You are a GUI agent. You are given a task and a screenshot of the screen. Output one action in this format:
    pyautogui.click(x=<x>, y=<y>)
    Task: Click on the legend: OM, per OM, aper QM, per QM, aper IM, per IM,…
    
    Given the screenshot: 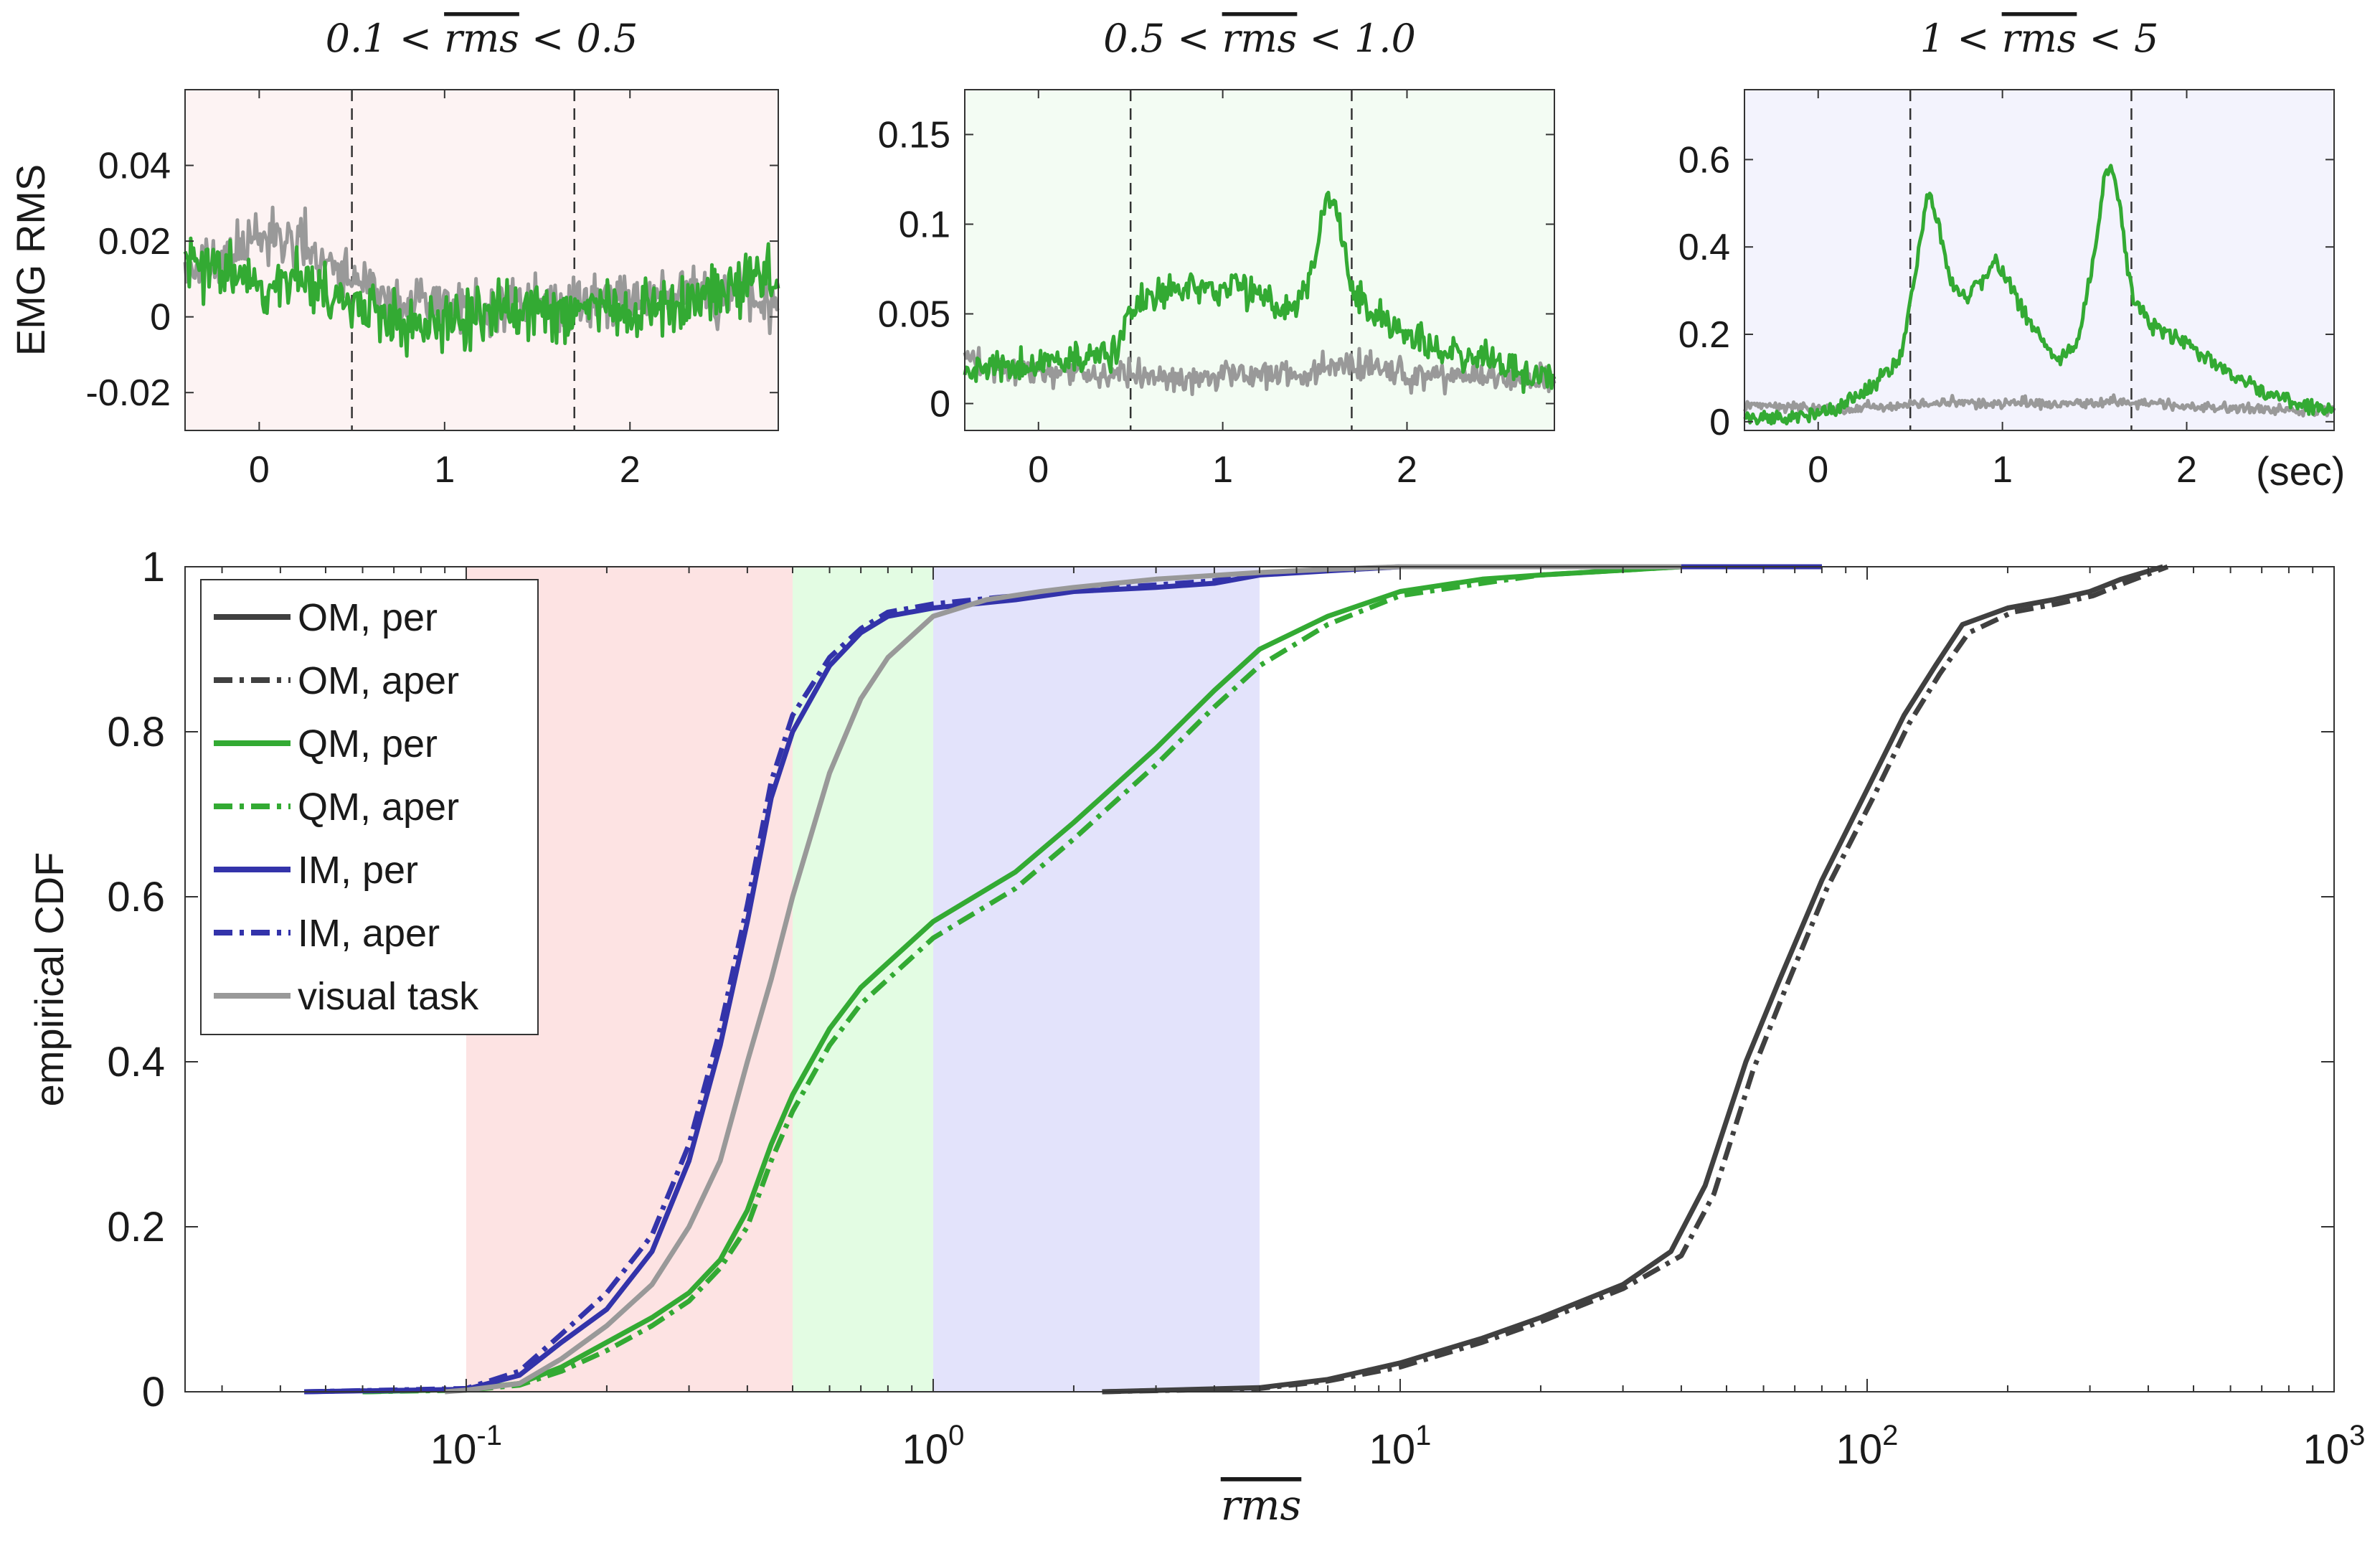 What is the action you would take?
    pyautogui.click(x=369, y=807)
    